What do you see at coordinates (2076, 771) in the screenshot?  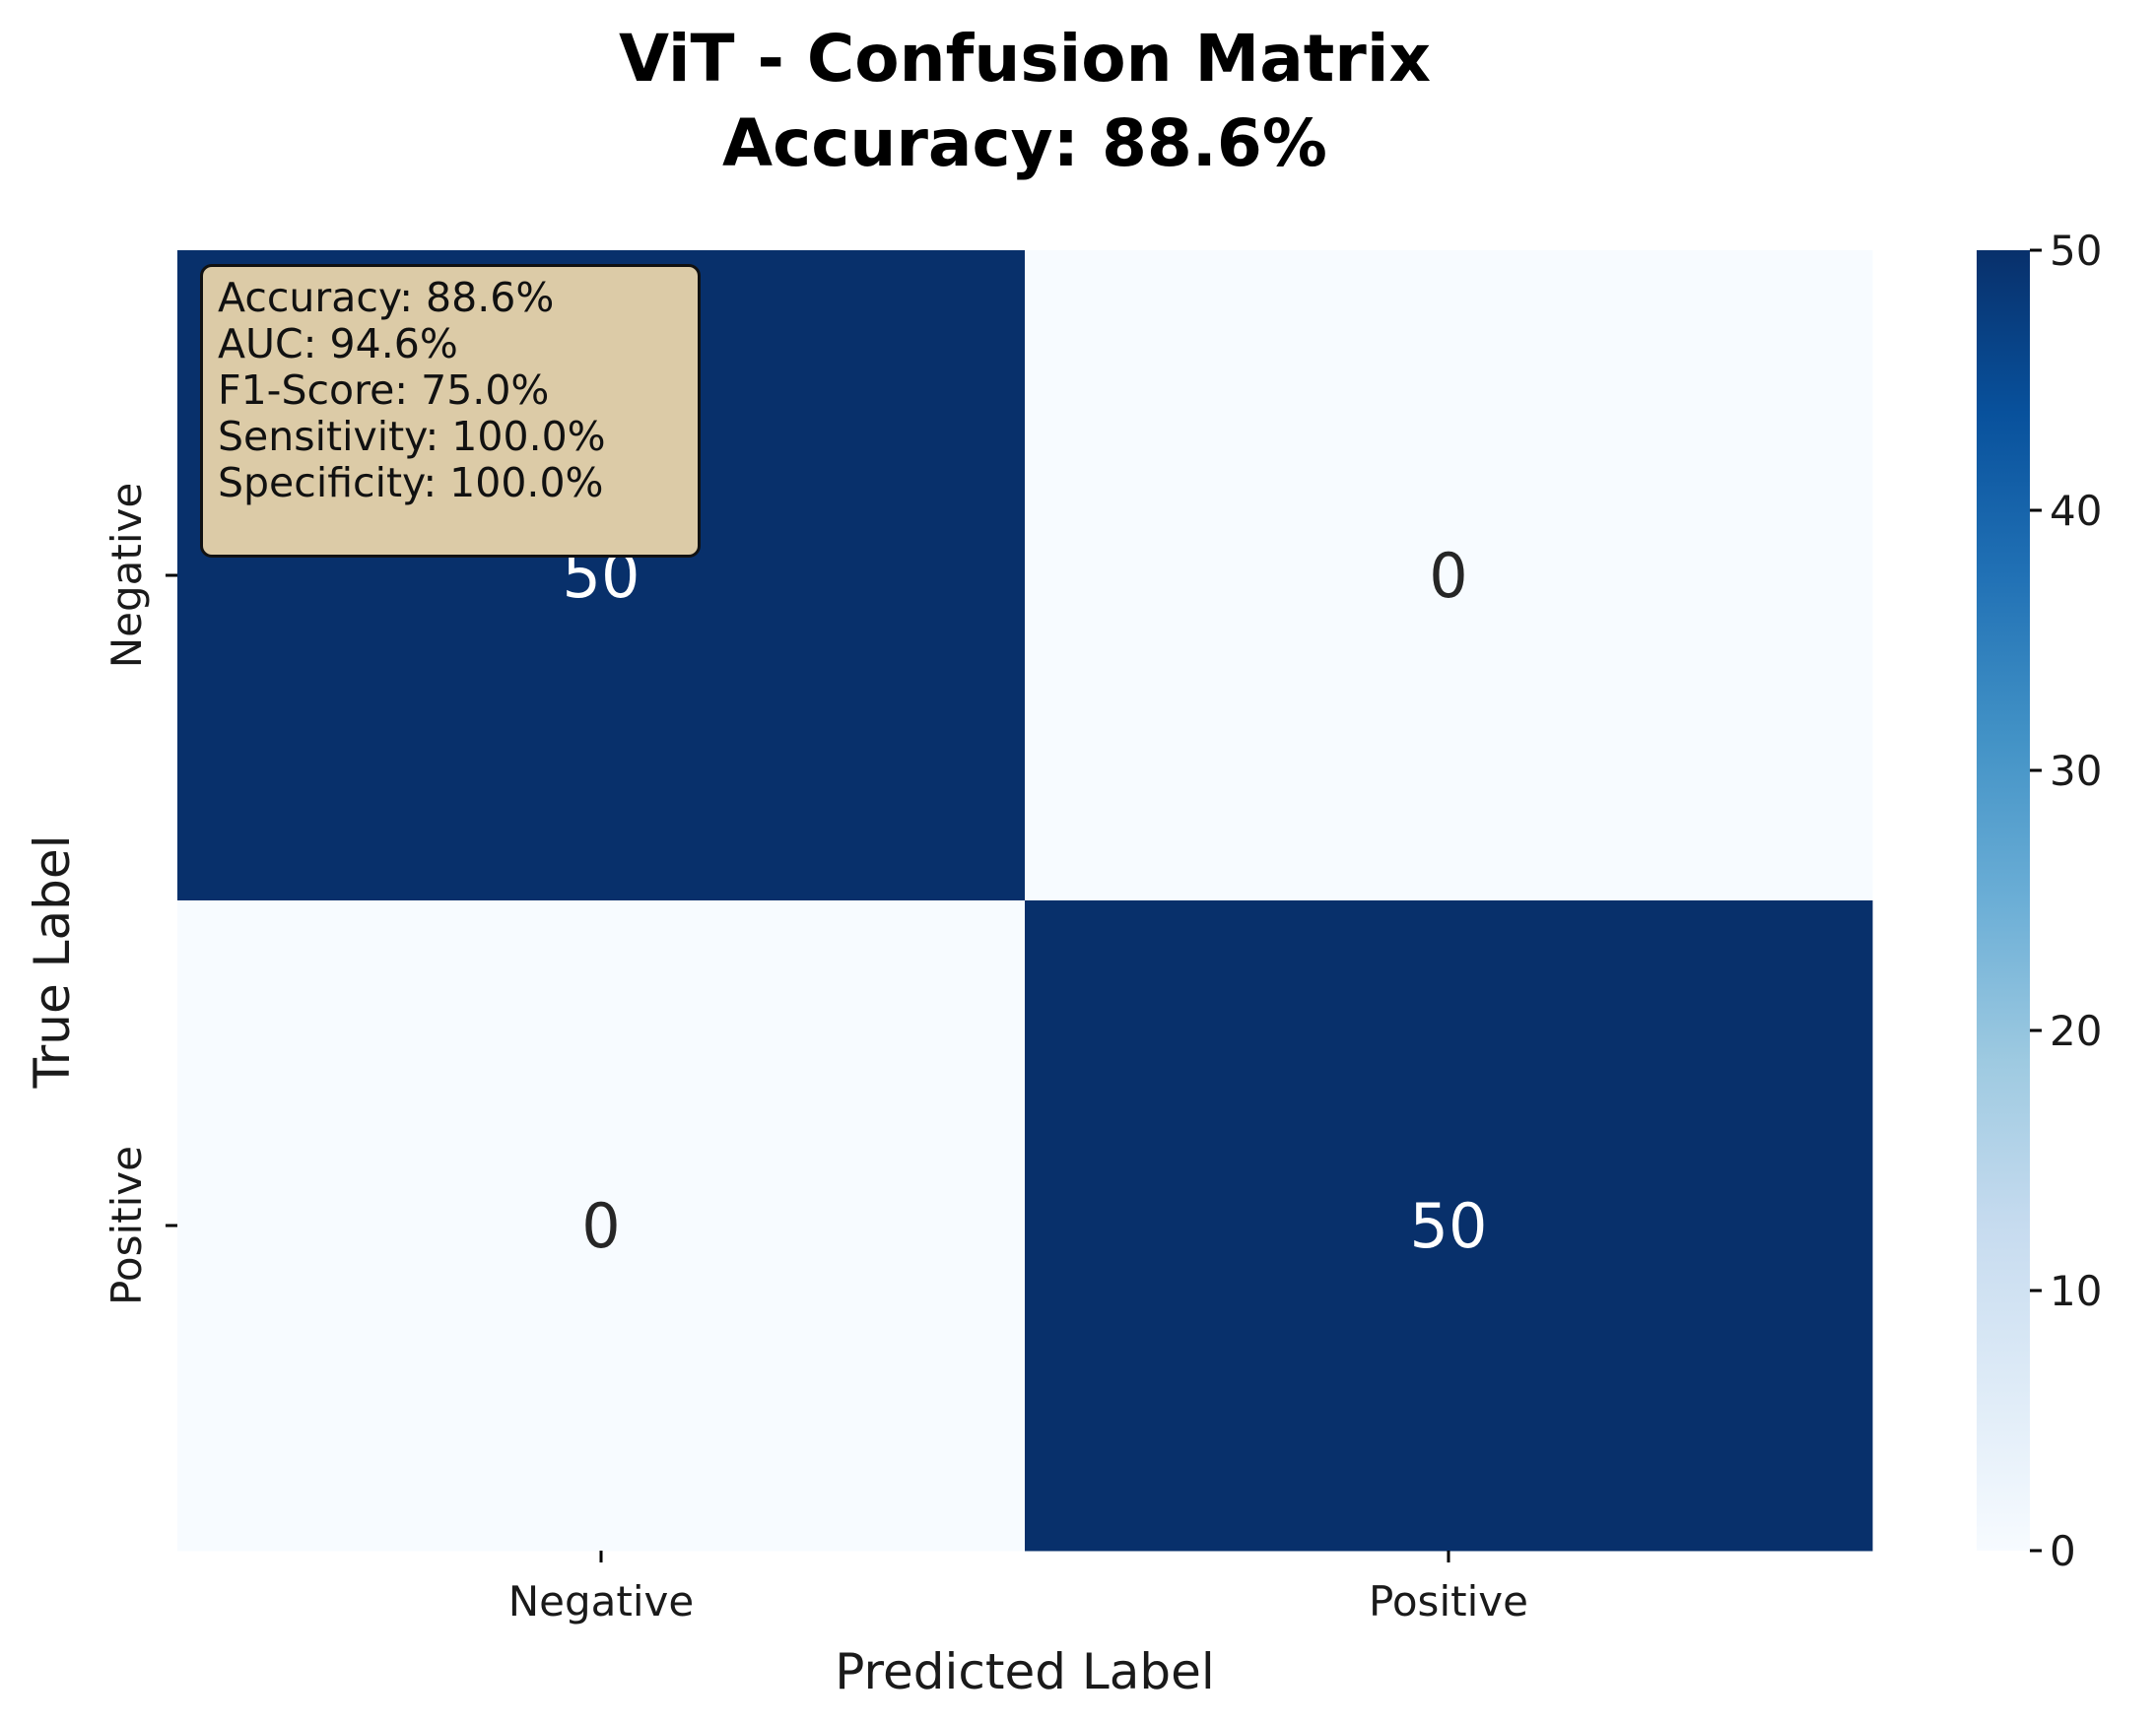 I see `colorbar-tick-label: 30` at bounding box center [2076, 771].